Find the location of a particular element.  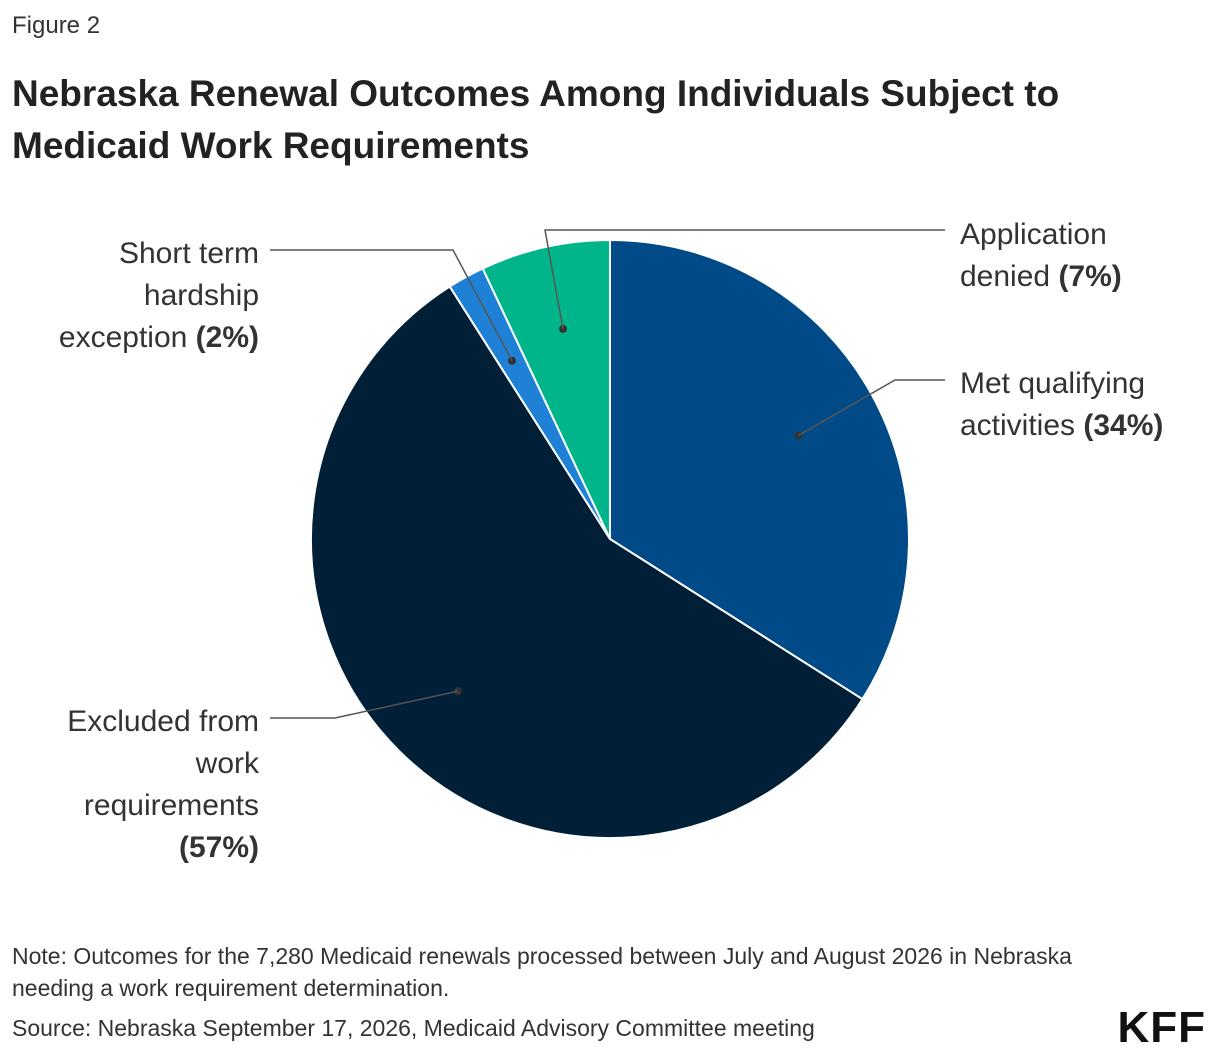

slice-name-part: Excluded from is located at coordinates (163, 721).